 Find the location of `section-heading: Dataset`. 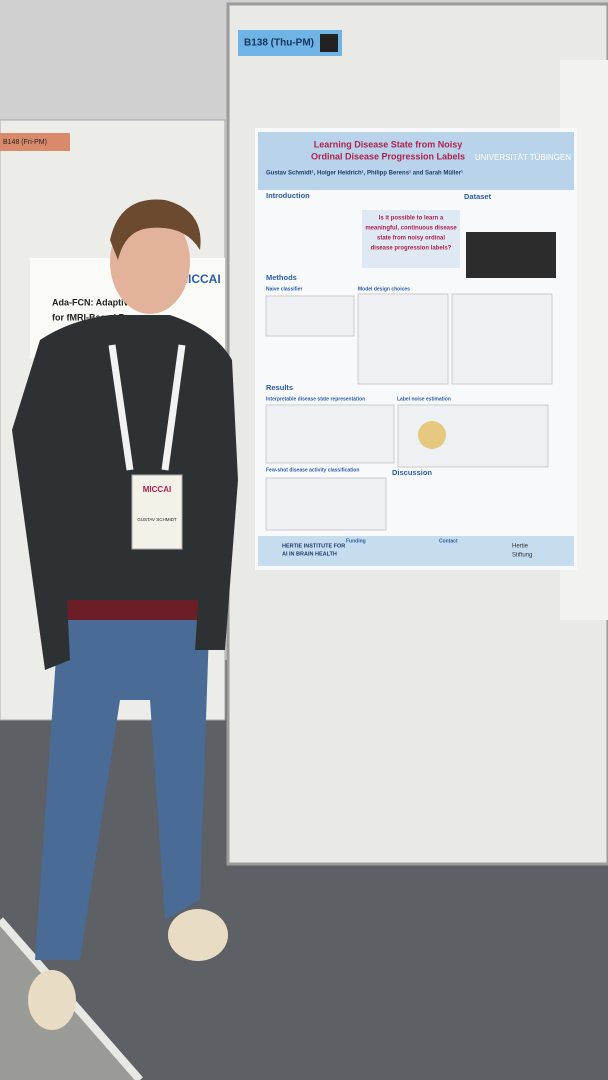

section-heading: Dataset is located at coordinates (478, 196).